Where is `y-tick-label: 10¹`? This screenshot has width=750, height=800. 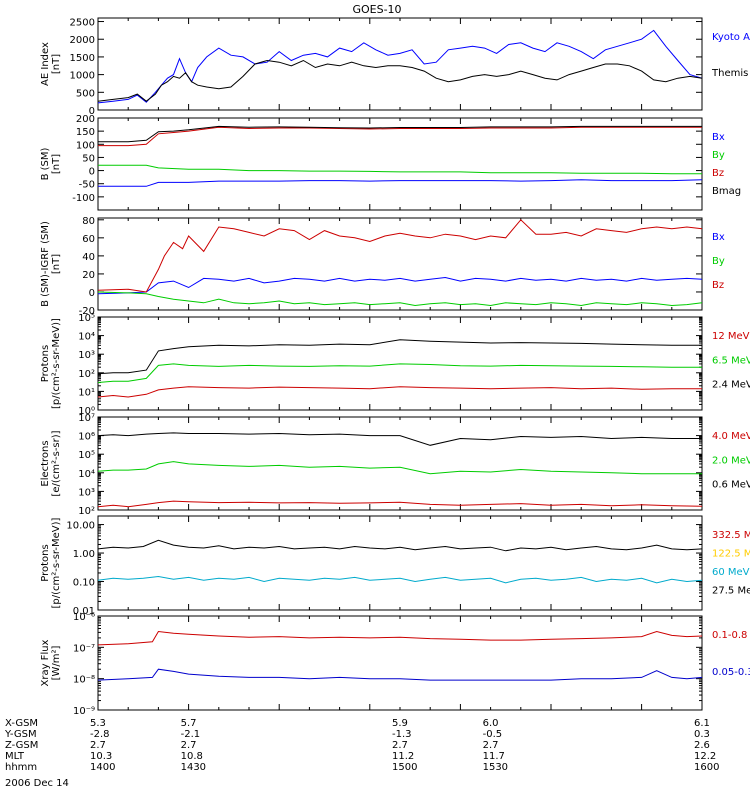
y-tick-label: 10¹ is located at coordinates (86, 392).